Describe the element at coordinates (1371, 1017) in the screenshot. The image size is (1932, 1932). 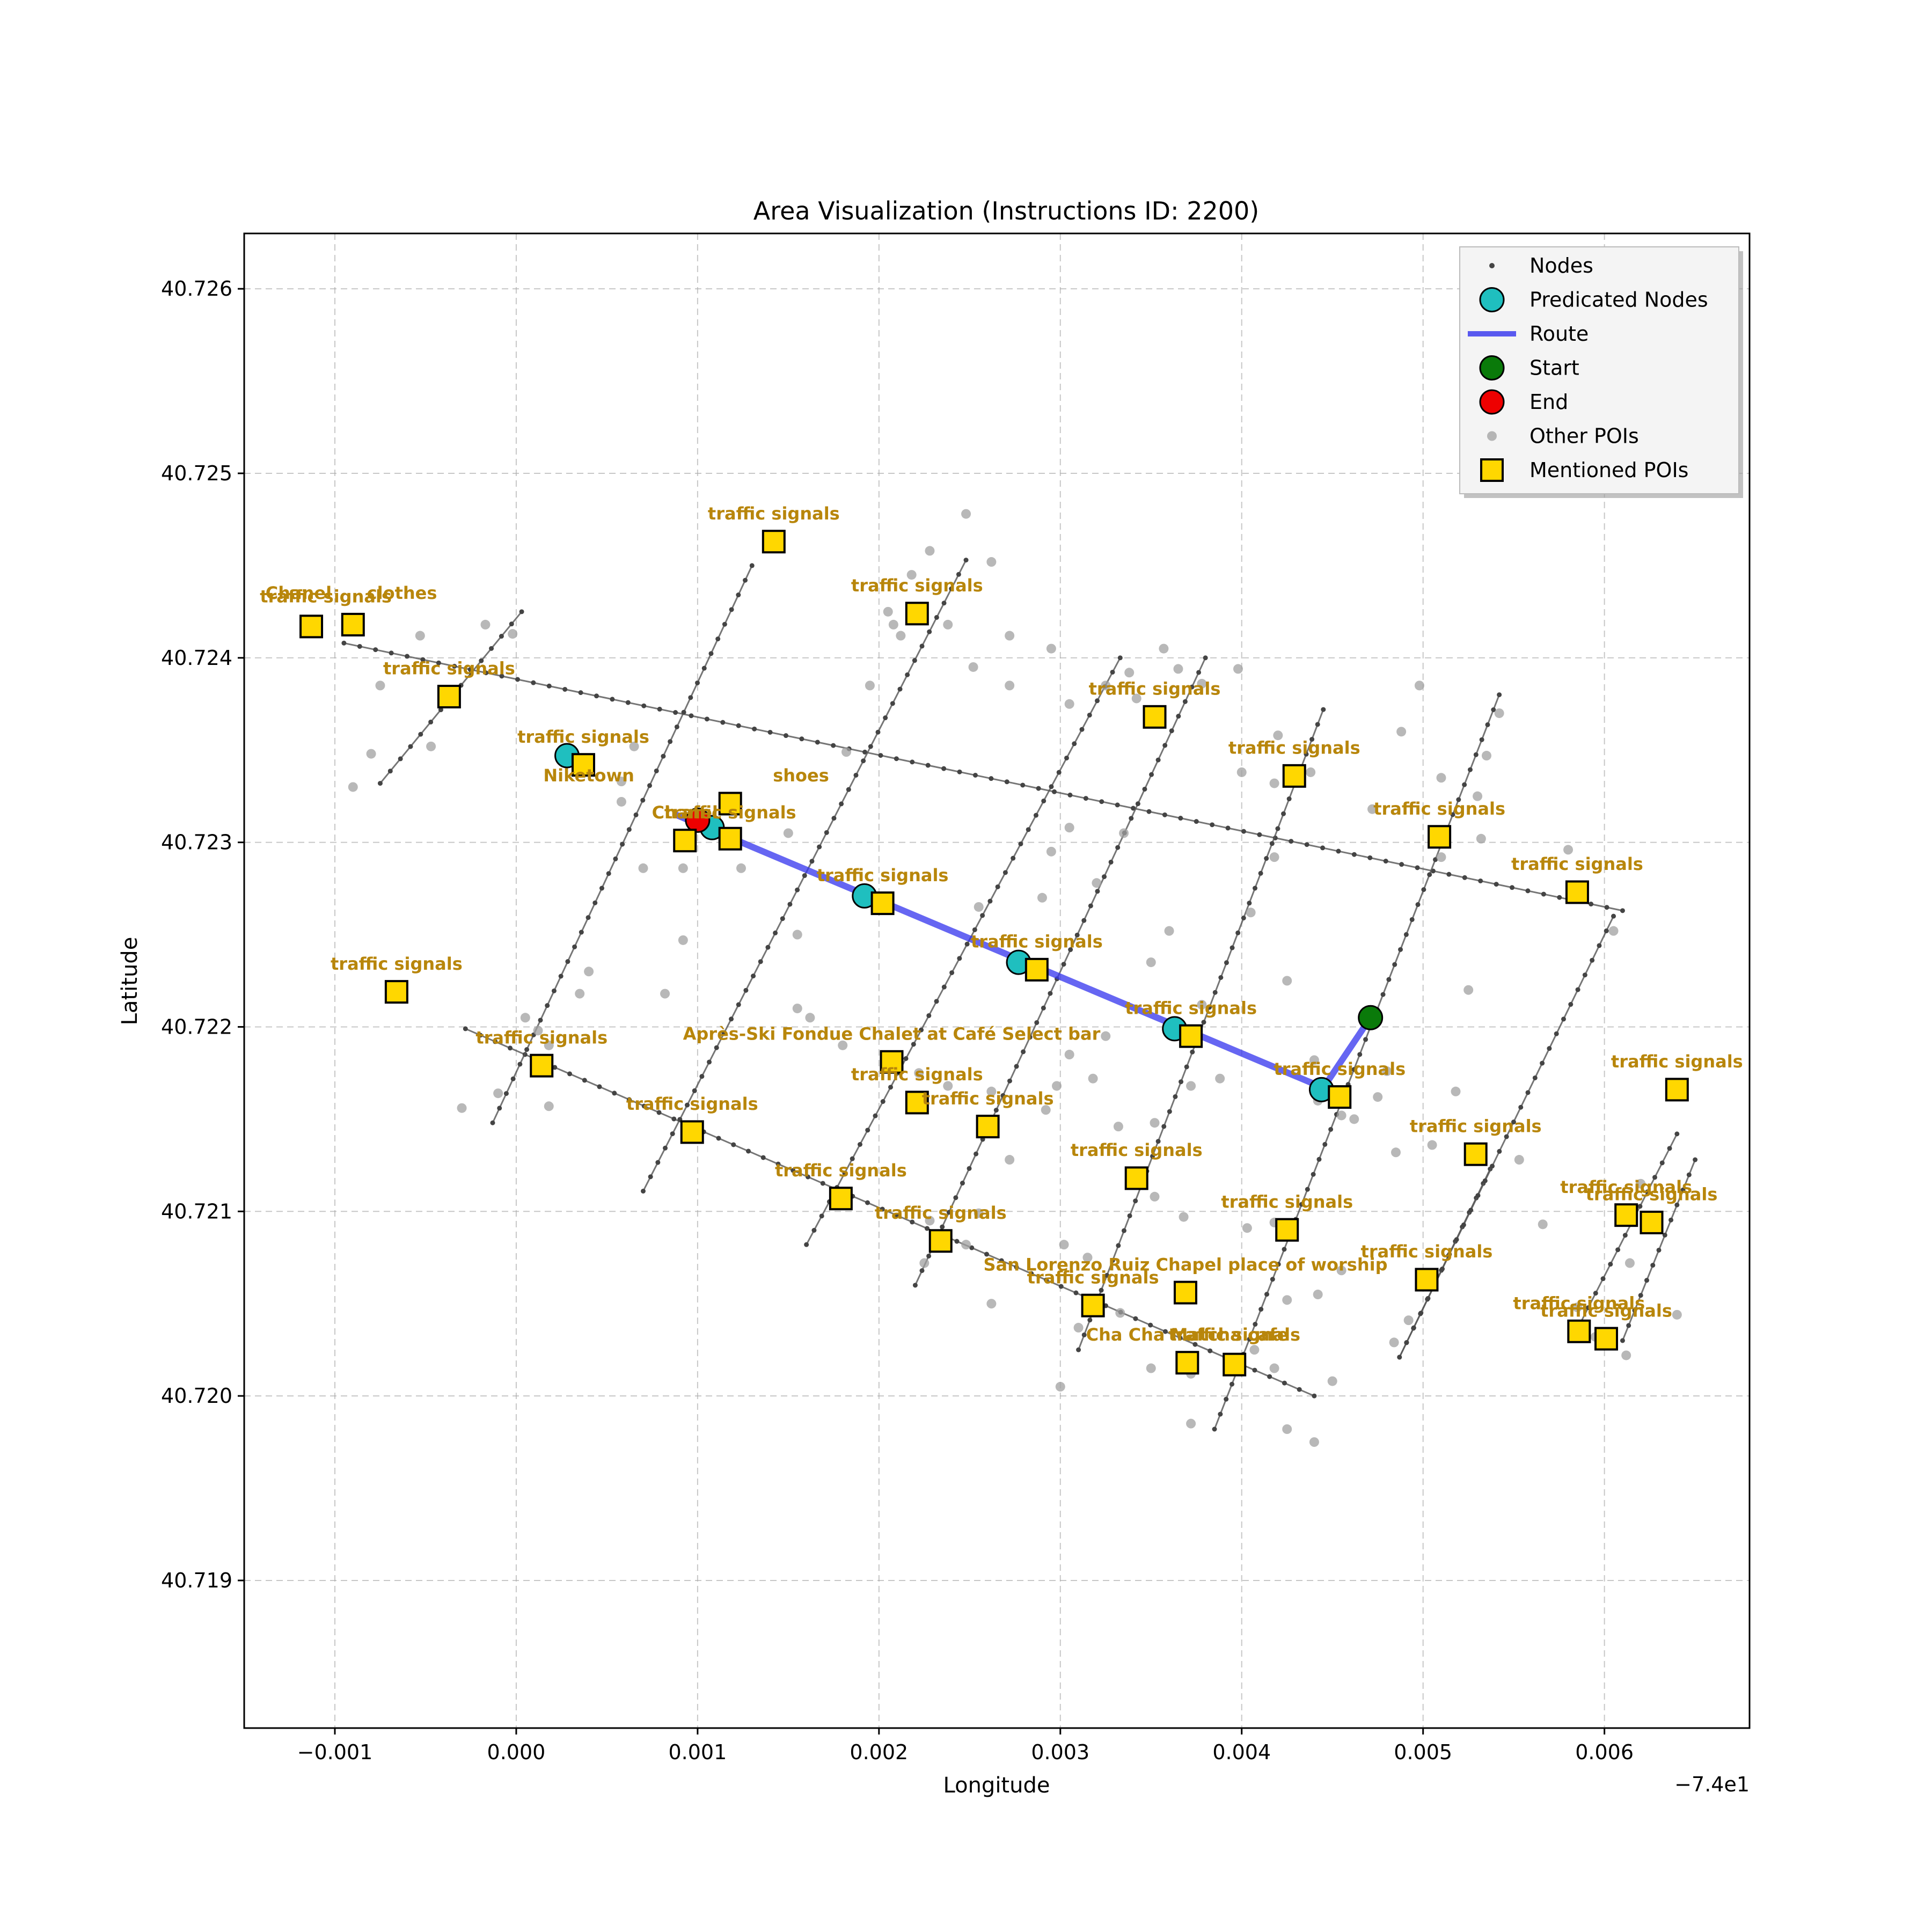
I see `start-marker` at that location.